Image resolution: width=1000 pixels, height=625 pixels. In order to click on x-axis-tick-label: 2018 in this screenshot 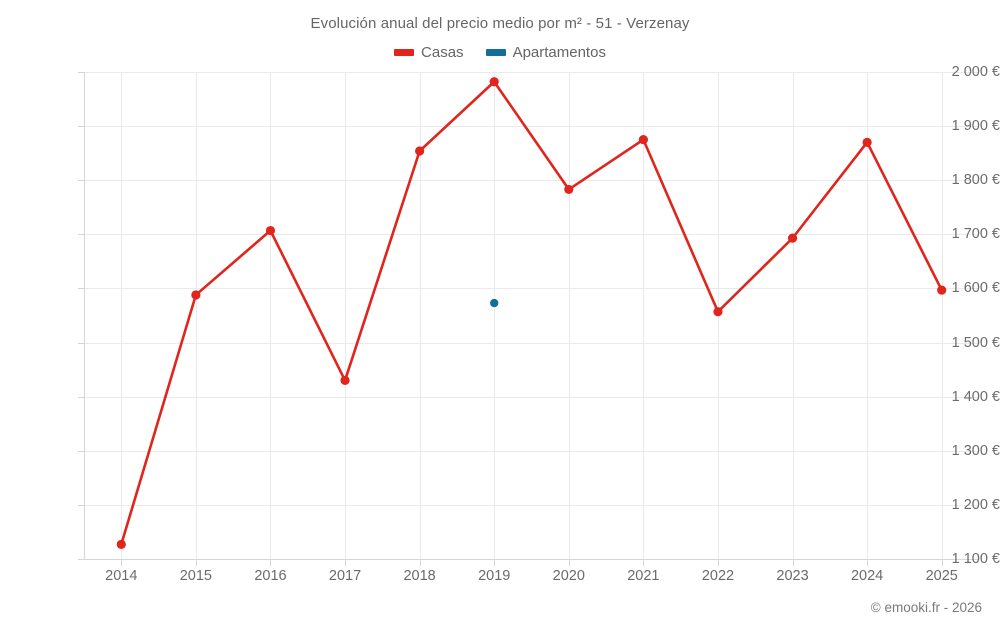, I will do `click(419, 576)`.